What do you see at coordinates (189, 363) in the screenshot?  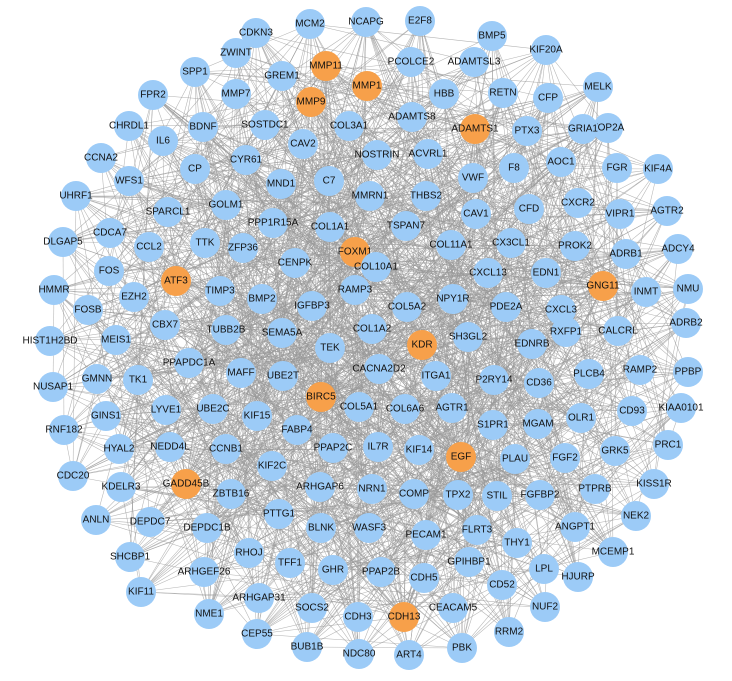 I see `node-ppapdc1a: PPAPDC1A` at bounding box center [189, 363].